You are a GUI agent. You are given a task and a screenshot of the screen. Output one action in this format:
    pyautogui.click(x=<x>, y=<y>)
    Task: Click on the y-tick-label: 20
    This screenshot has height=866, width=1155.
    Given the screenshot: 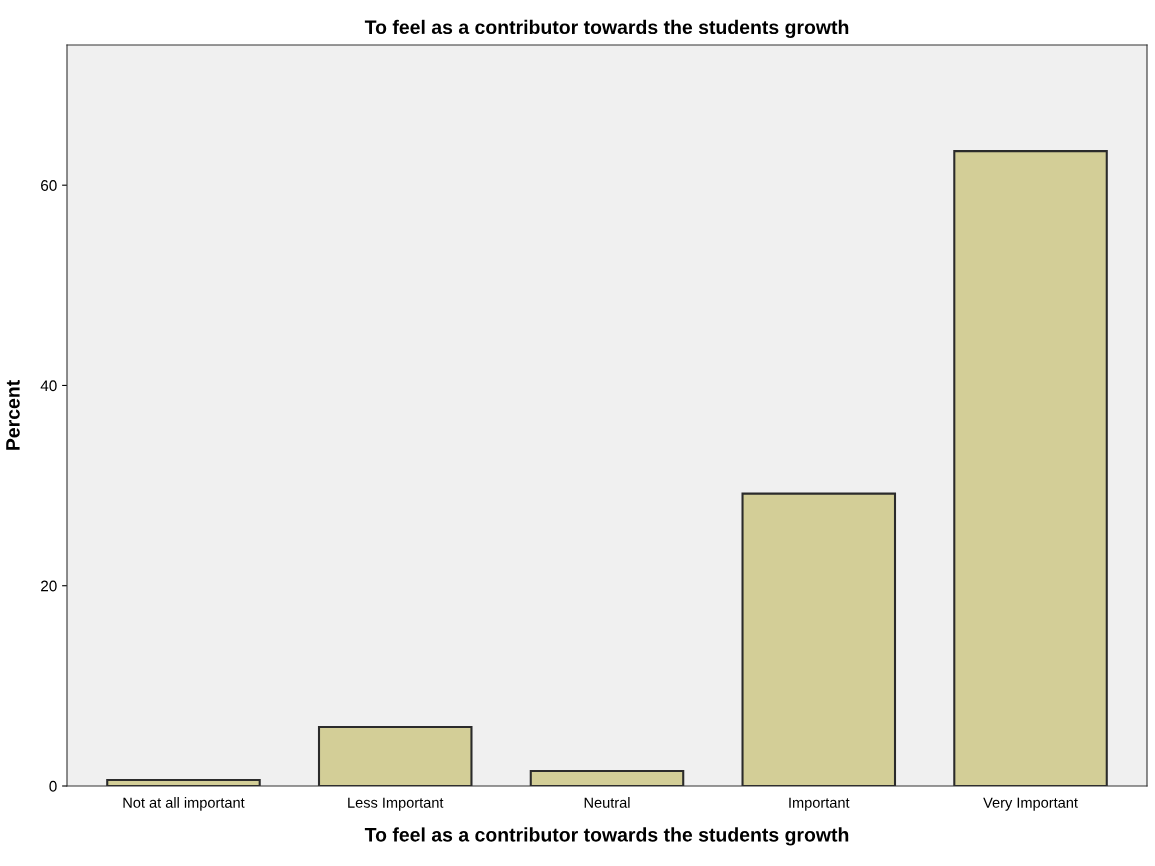 What is the action you would take?
    pyautogui.click(x=49, y=586)
    